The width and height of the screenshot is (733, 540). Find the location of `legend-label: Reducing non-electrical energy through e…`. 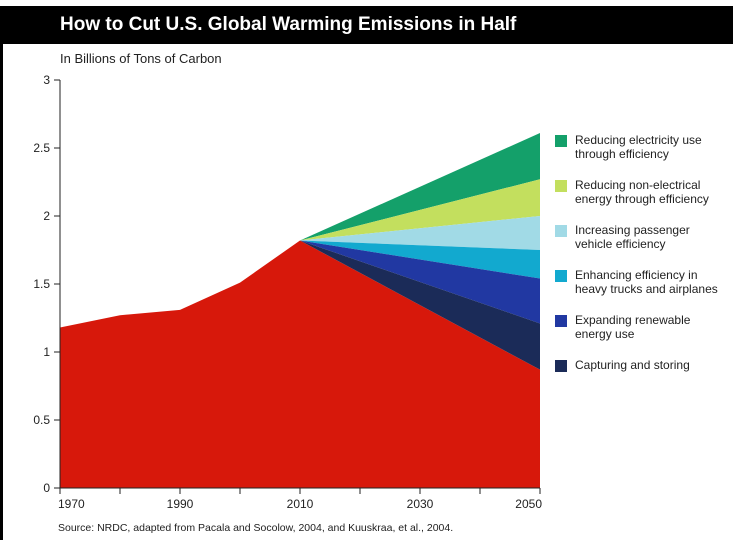

legend-label: Reducing non-electrical energy through e… is located at coordinates (642, 192).